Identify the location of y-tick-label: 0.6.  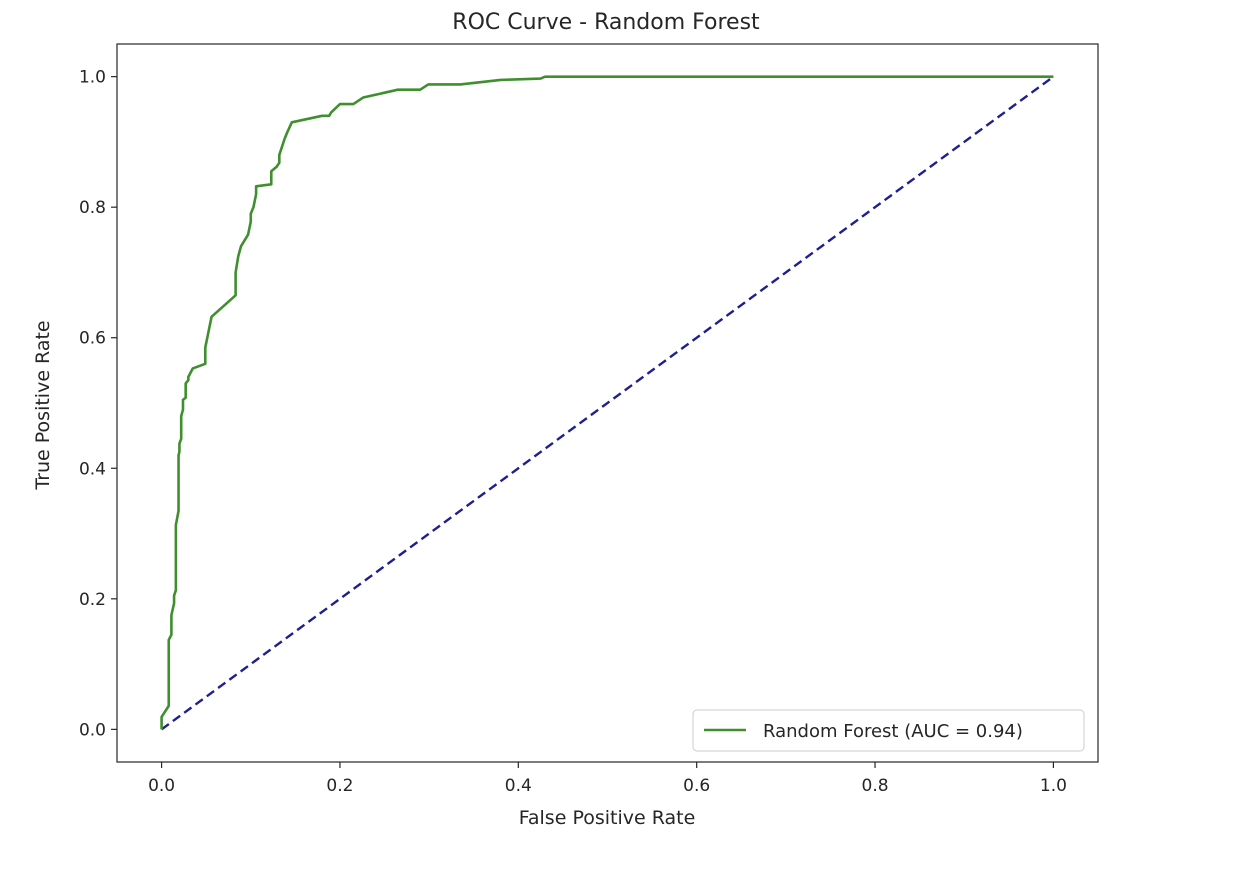
(92, 339).